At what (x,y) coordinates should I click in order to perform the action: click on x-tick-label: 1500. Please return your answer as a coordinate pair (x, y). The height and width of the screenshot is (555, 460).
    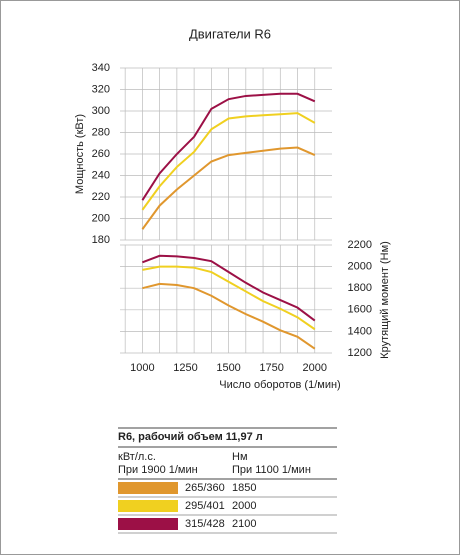
    Looking at the image, I should click on (228, 368).